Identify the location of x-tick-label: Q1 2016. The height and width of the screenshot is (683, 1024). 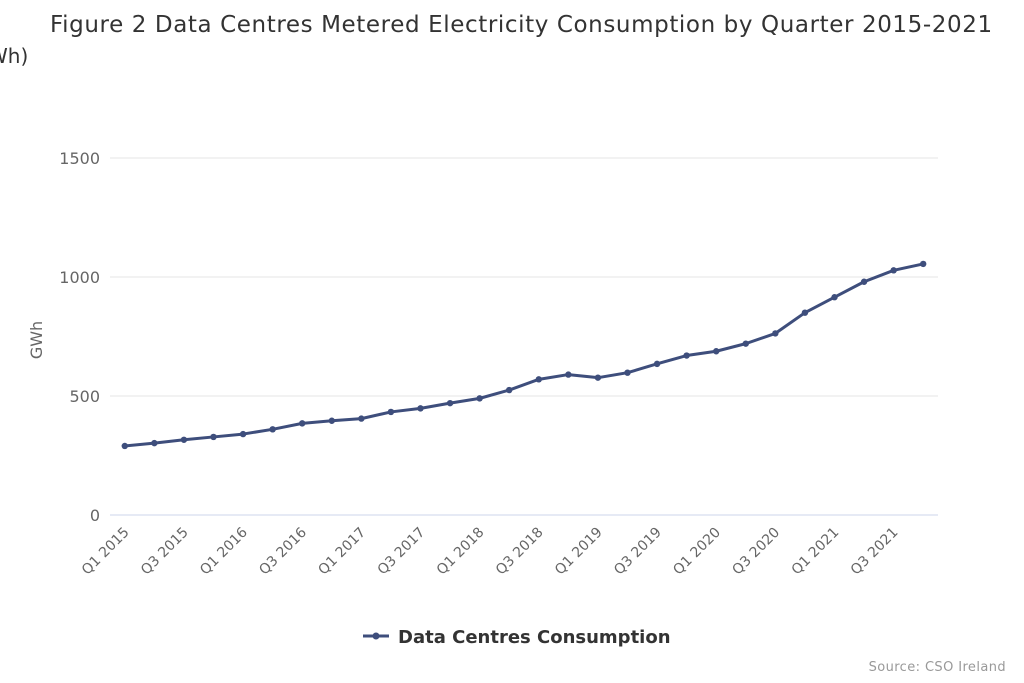
(224, 551).